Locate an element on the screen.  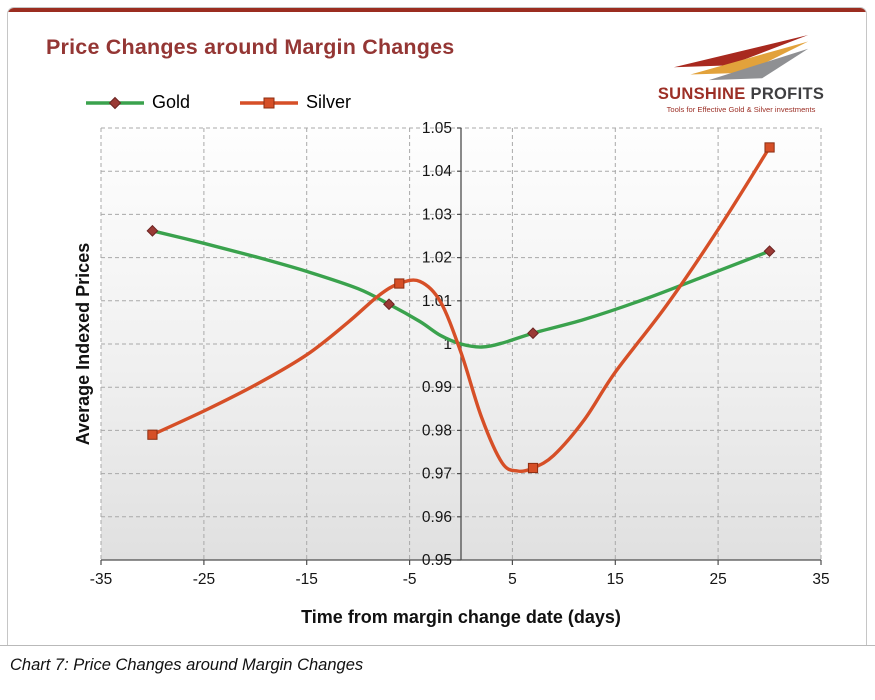
y-tick-label: 1.03 is located at coordinates (437, 214).